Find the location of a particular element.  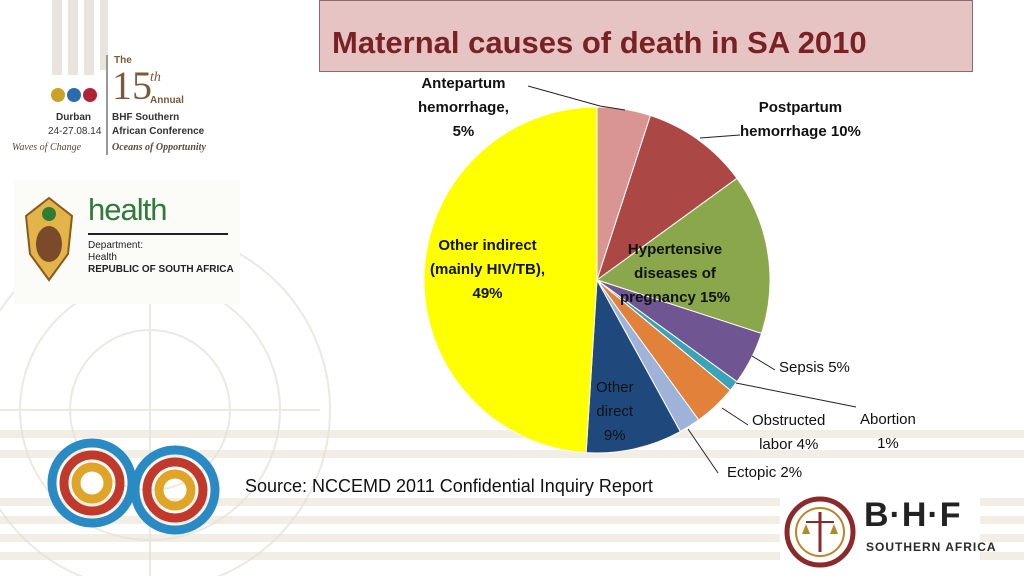

leader-obstructed is located at coordinates (735, 416).